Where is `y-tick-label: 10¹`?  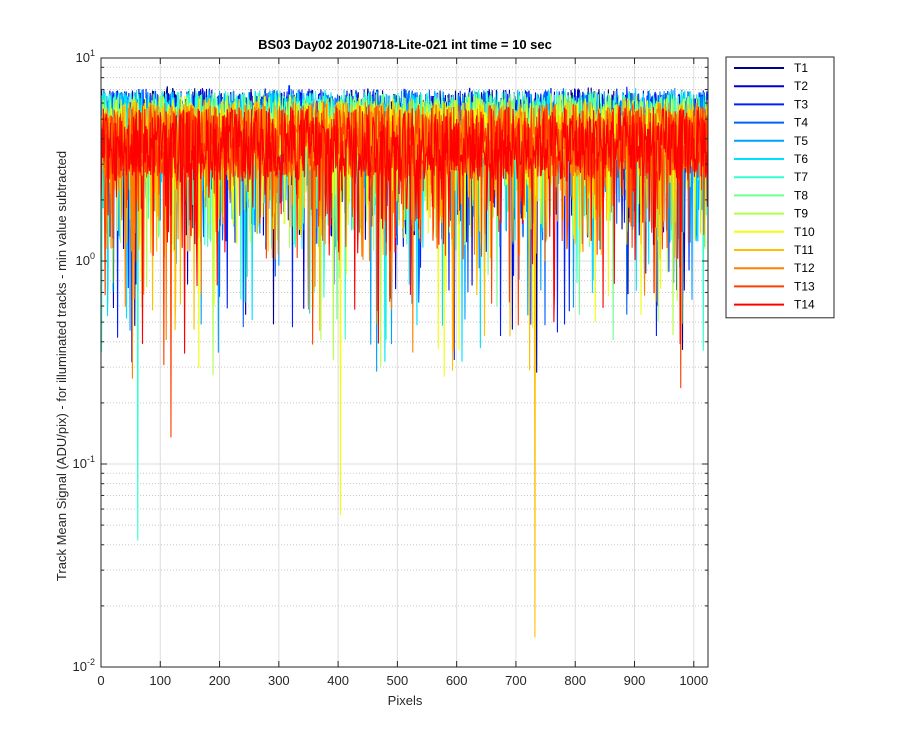 y-tick-label: 10¹ is located at coordinates (85, 56).